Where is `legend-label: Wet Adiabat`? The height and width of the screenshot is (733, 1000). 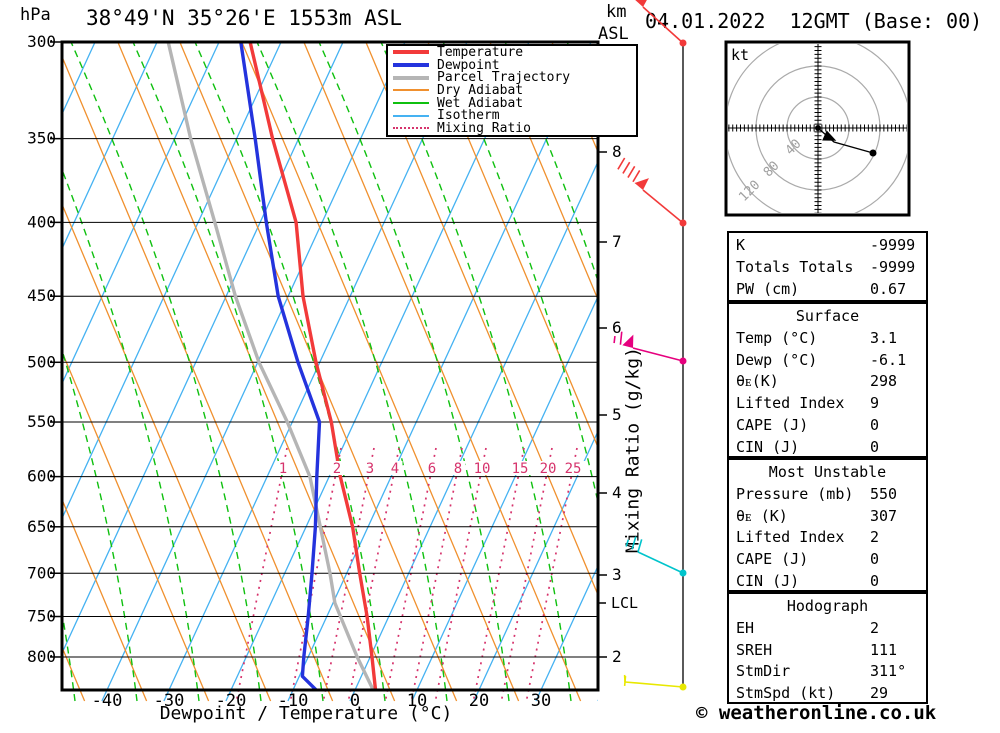
legend-label: Wet Adiabat is located at coordinates (480, 103).